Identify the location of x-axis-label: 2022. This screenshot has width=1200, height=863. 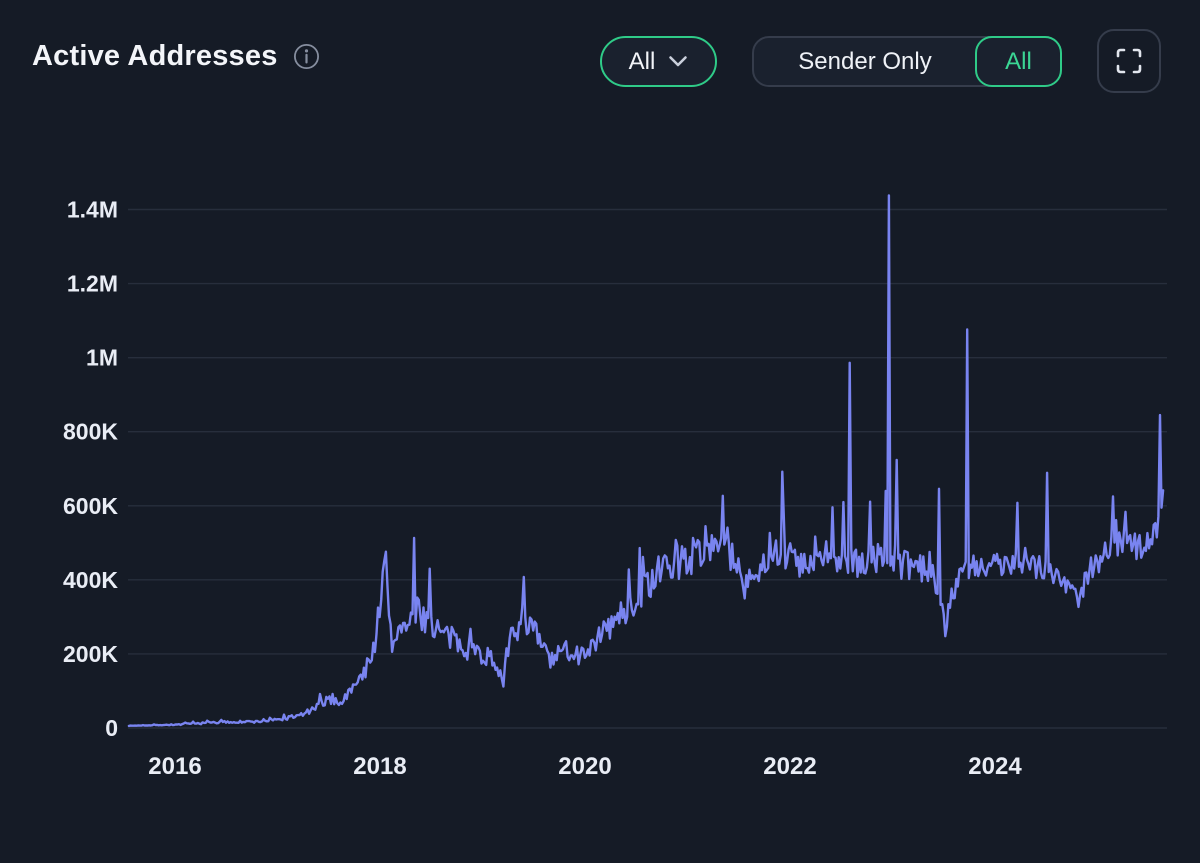
(789, 766).